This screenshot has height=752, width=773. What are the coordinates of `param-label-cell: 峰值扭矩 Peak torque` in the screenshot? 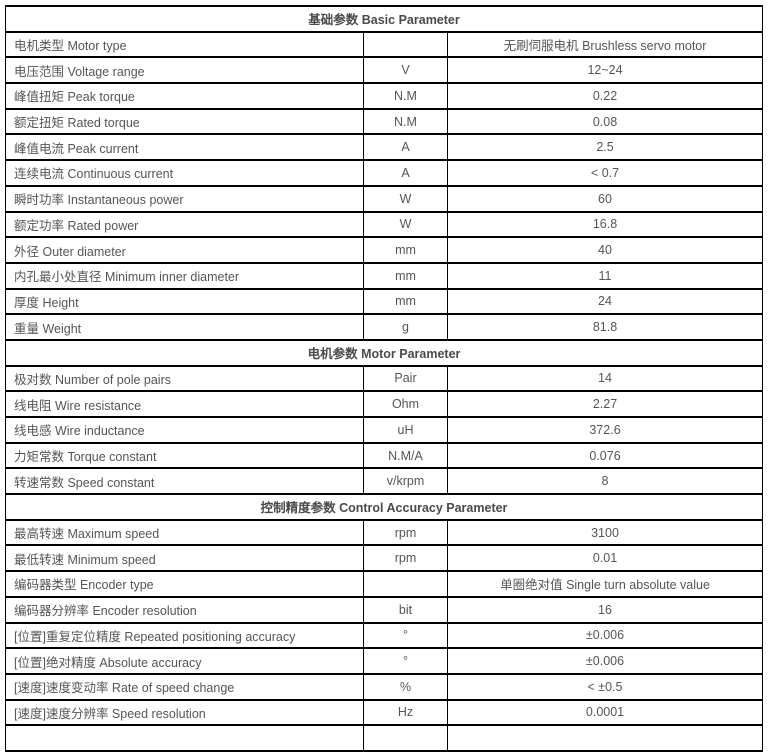 It's located at (184, 96).